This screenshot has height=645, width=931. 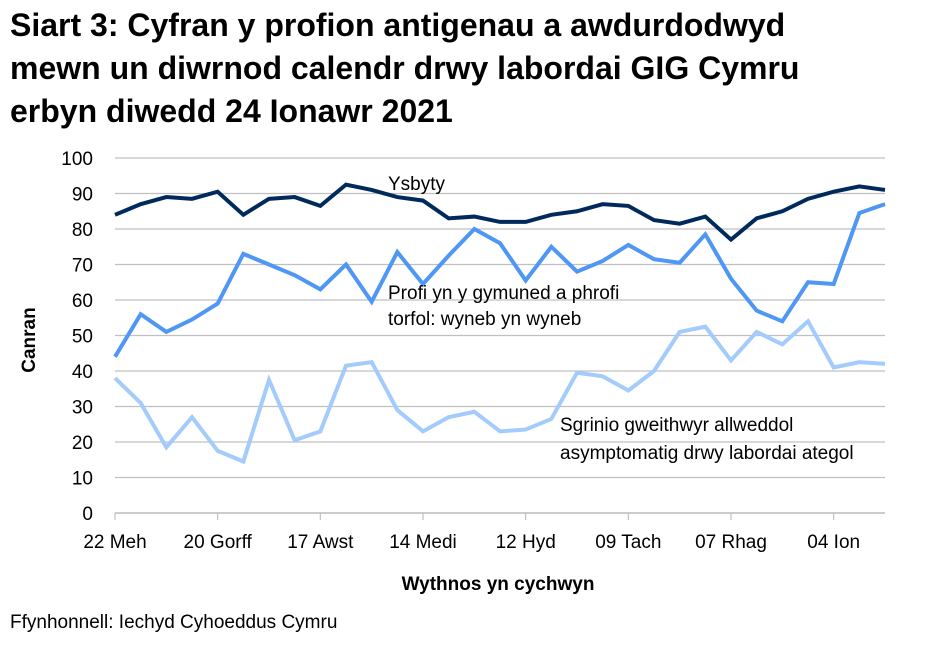 What do you see at coordinates (77, 159) in the screenshot?
I see `y-tick-label: 100` at bounding box center [77, 159].